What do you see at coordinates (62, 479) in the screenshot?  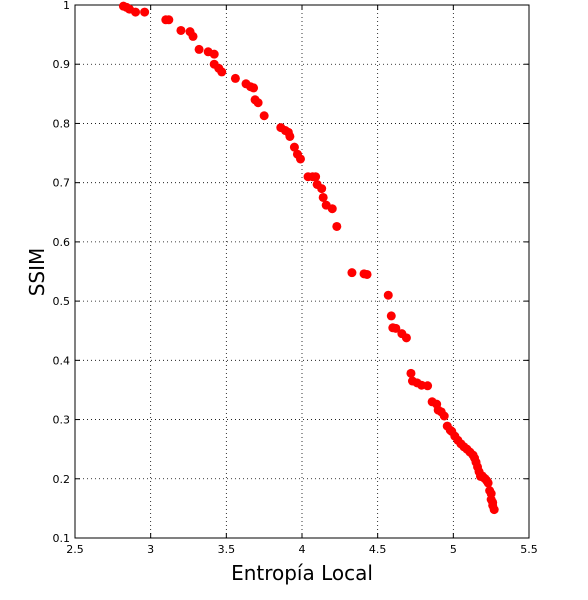 I see `y-tick-label: 0.2` at bounding box center [62, 479].